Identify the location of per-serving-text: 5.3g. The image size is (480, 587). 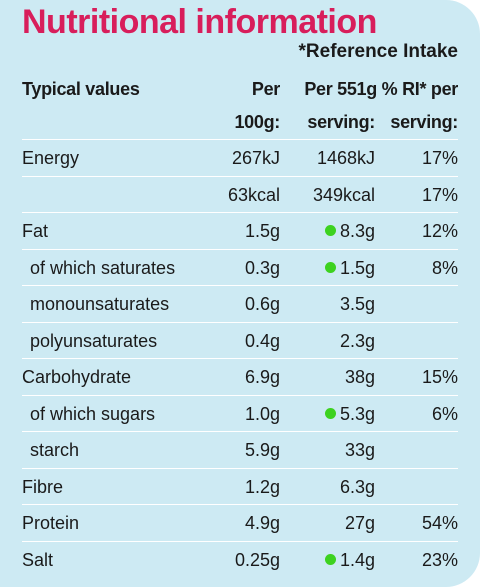
(357, 413).